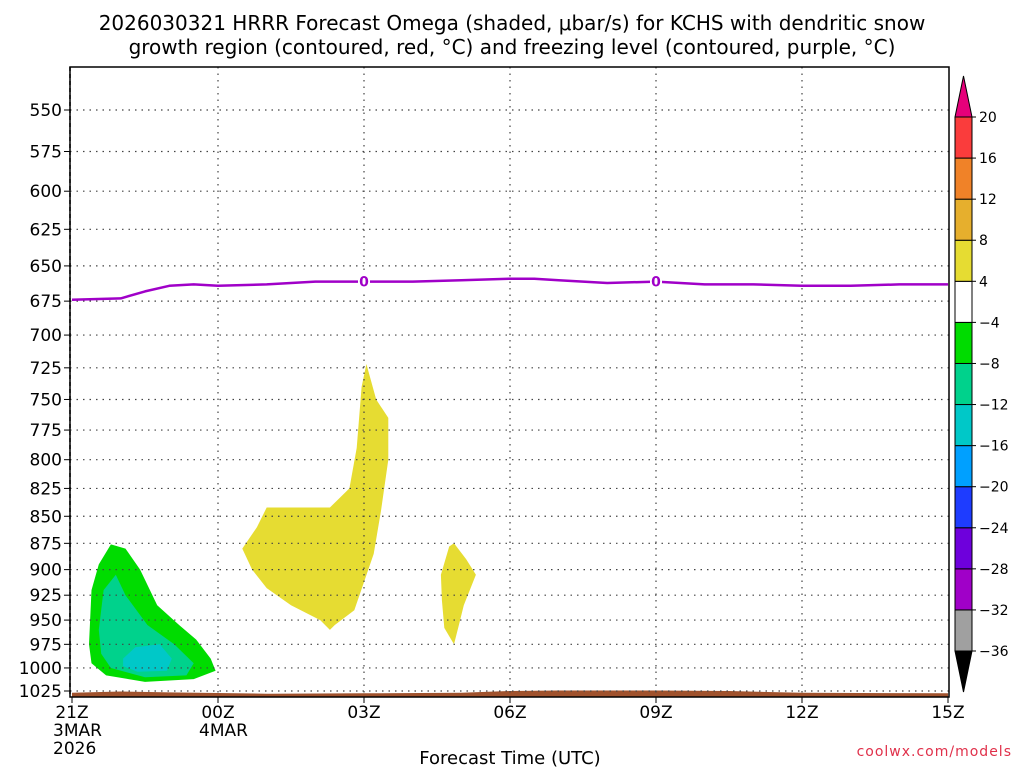 The width and height of the screenshot is (1024, 768). Describe the element at coordinates (983, 241) in the screenshot. I see `colorbar-tick-label: 8` at that location.